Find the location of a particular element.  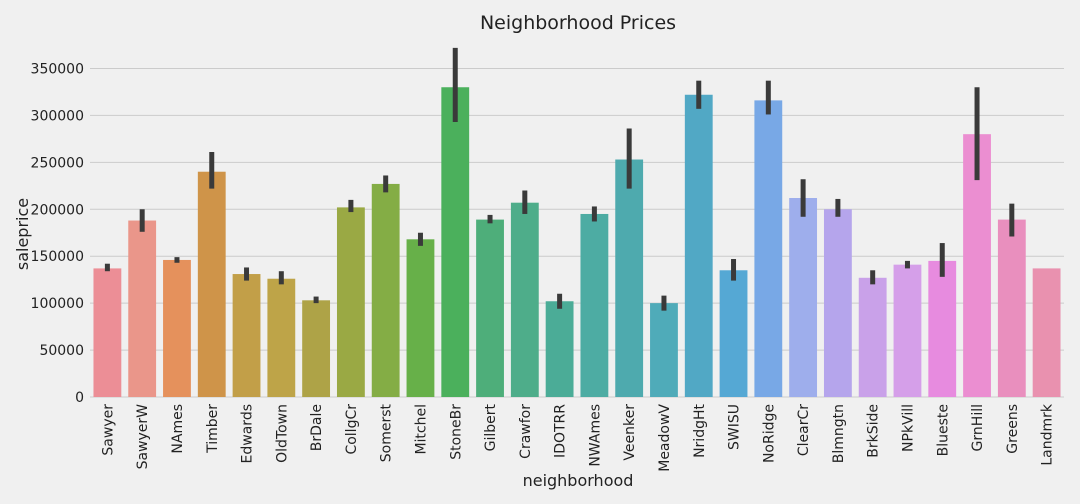

x-tick-label: NWAmes is located at coordinates (595, 435).